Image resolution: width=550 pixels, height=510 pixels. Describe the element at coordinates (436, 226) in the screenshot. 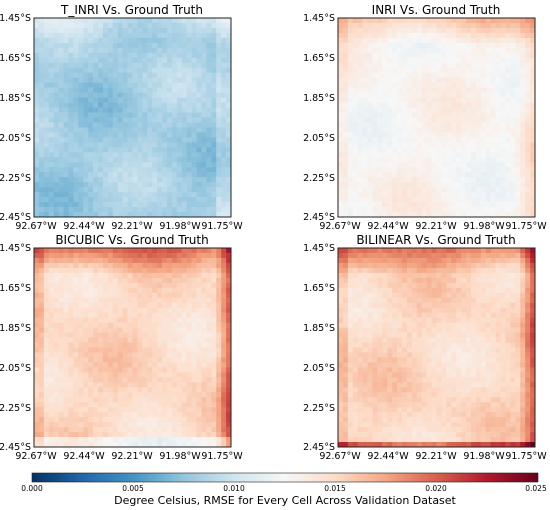

I see `x-tick-label: 92.21°W` at that location.